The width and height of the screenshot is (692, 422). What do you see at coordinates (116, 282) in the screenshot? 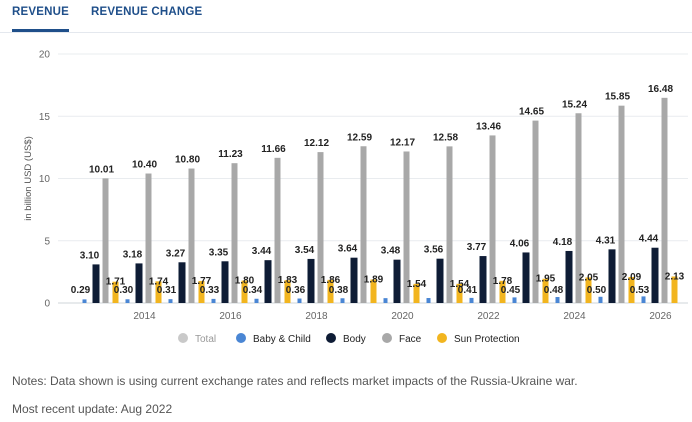
I see `data-label-sun-protection: 1.71` at bounding box center [116, 282].